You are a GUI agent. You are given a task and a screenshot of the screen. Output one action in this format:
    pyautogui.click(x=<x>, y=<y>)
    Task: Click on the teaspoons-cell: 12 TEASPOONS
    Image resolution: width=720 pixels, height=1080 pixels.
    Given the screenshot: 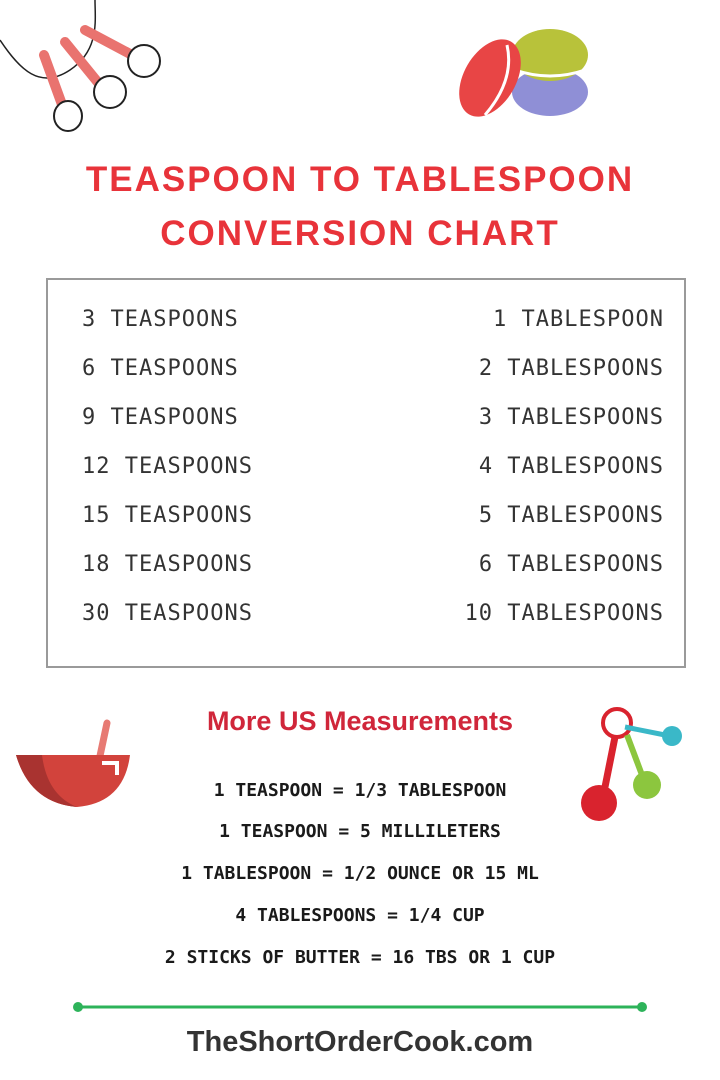 What is the action you would take?
    pyautogui.click(x=167, y=466)
    